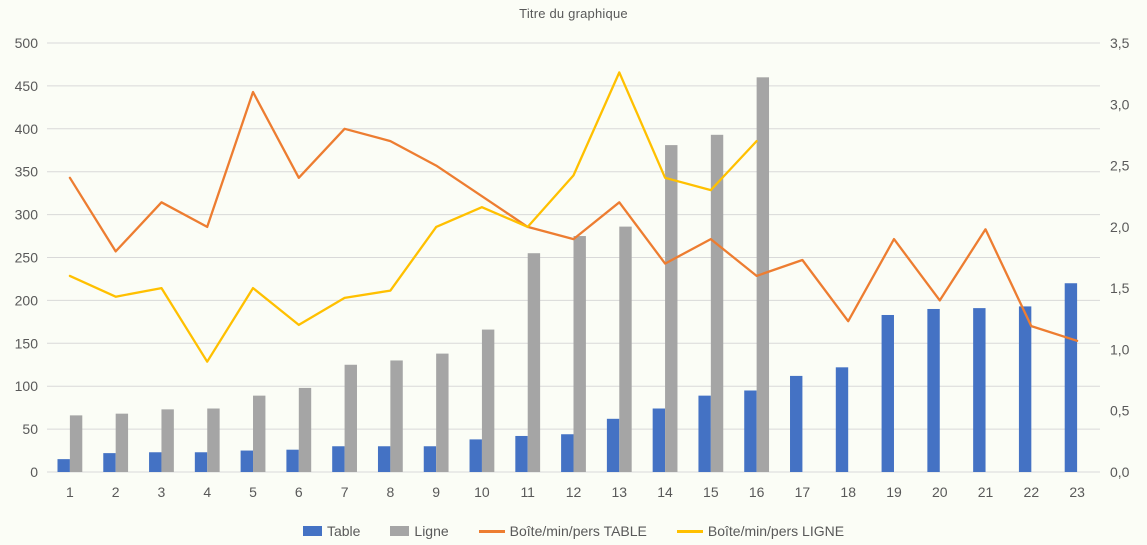 This screenshot has height=545, width=1147. Describe the element at coordinates (482, 492) in the screenshot. I see `x-tick: 10` at that location.